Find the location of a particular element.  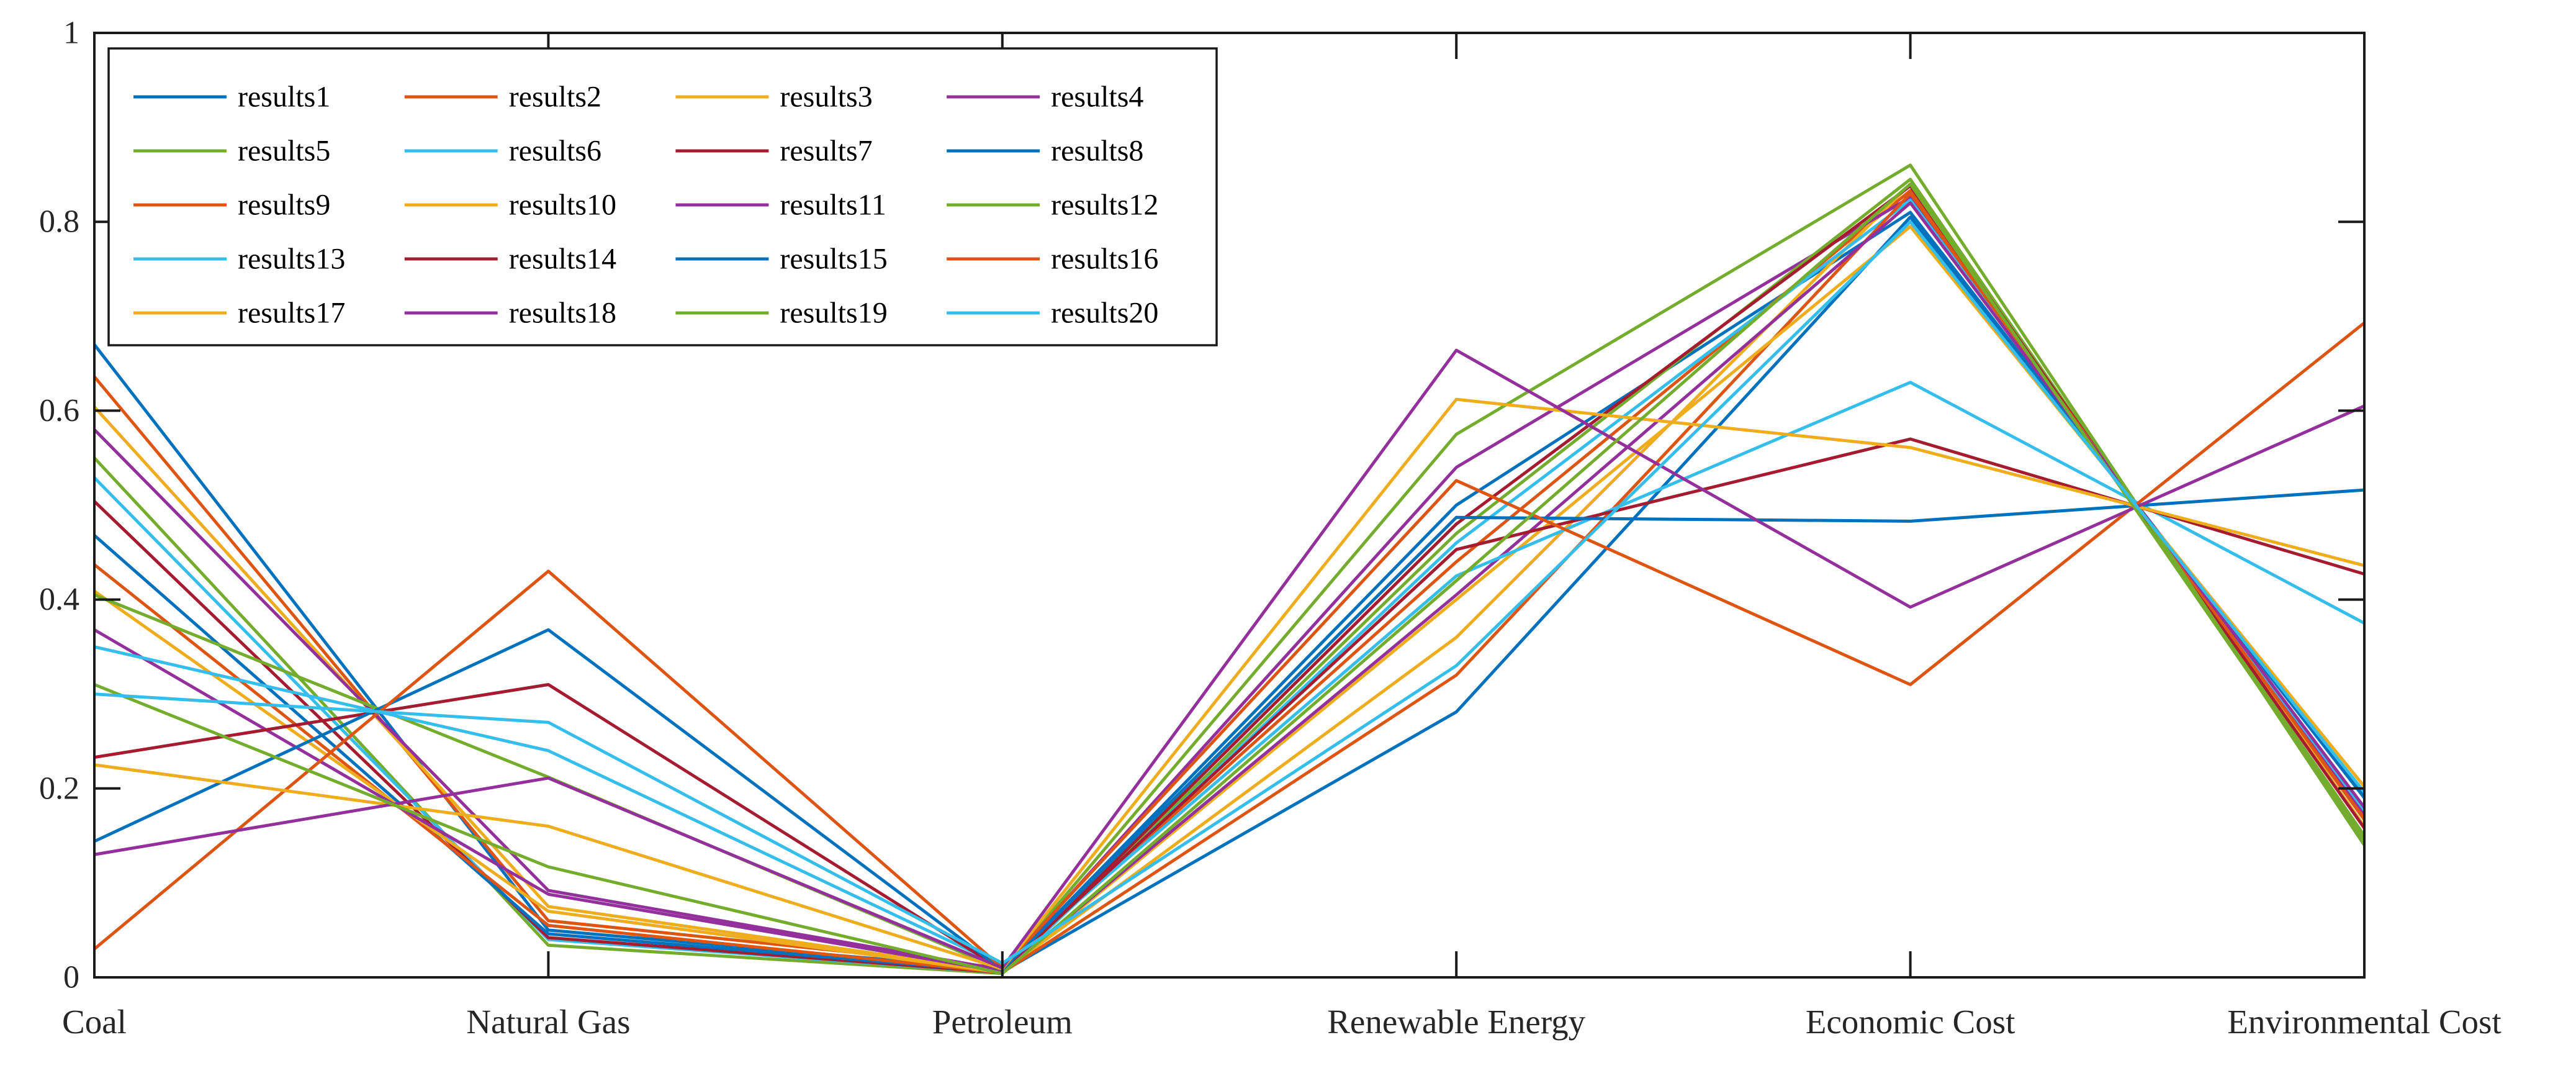

legend-label-results17: results17 is located at coordinates (291, 313).